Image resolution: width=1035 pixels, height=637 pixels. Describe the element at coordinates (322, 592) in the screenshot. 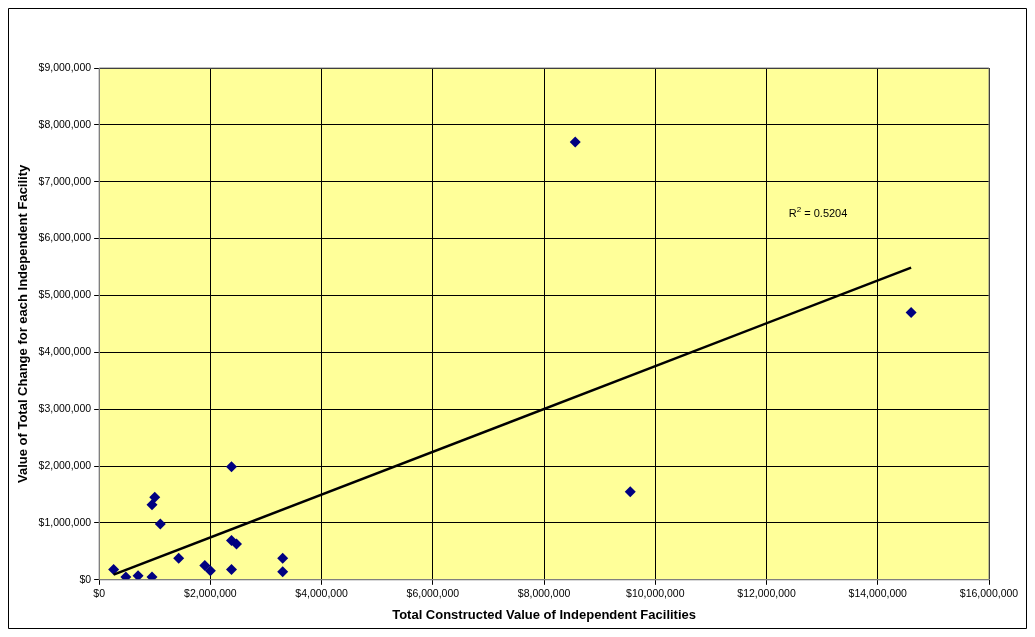

I see `x-tick-label: $4,000,000` at that location.